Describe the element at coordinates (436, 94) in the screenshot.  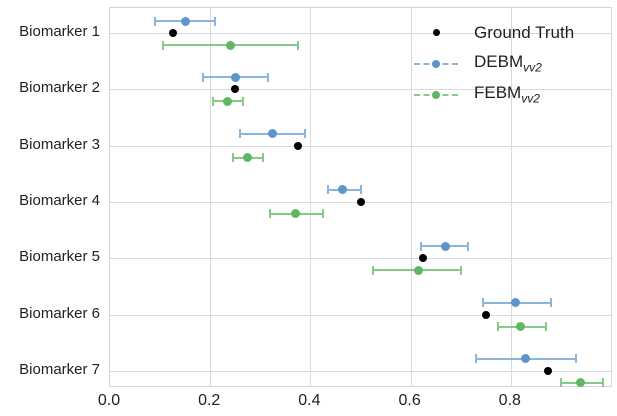
I see `febm-marker-icon` at that location.